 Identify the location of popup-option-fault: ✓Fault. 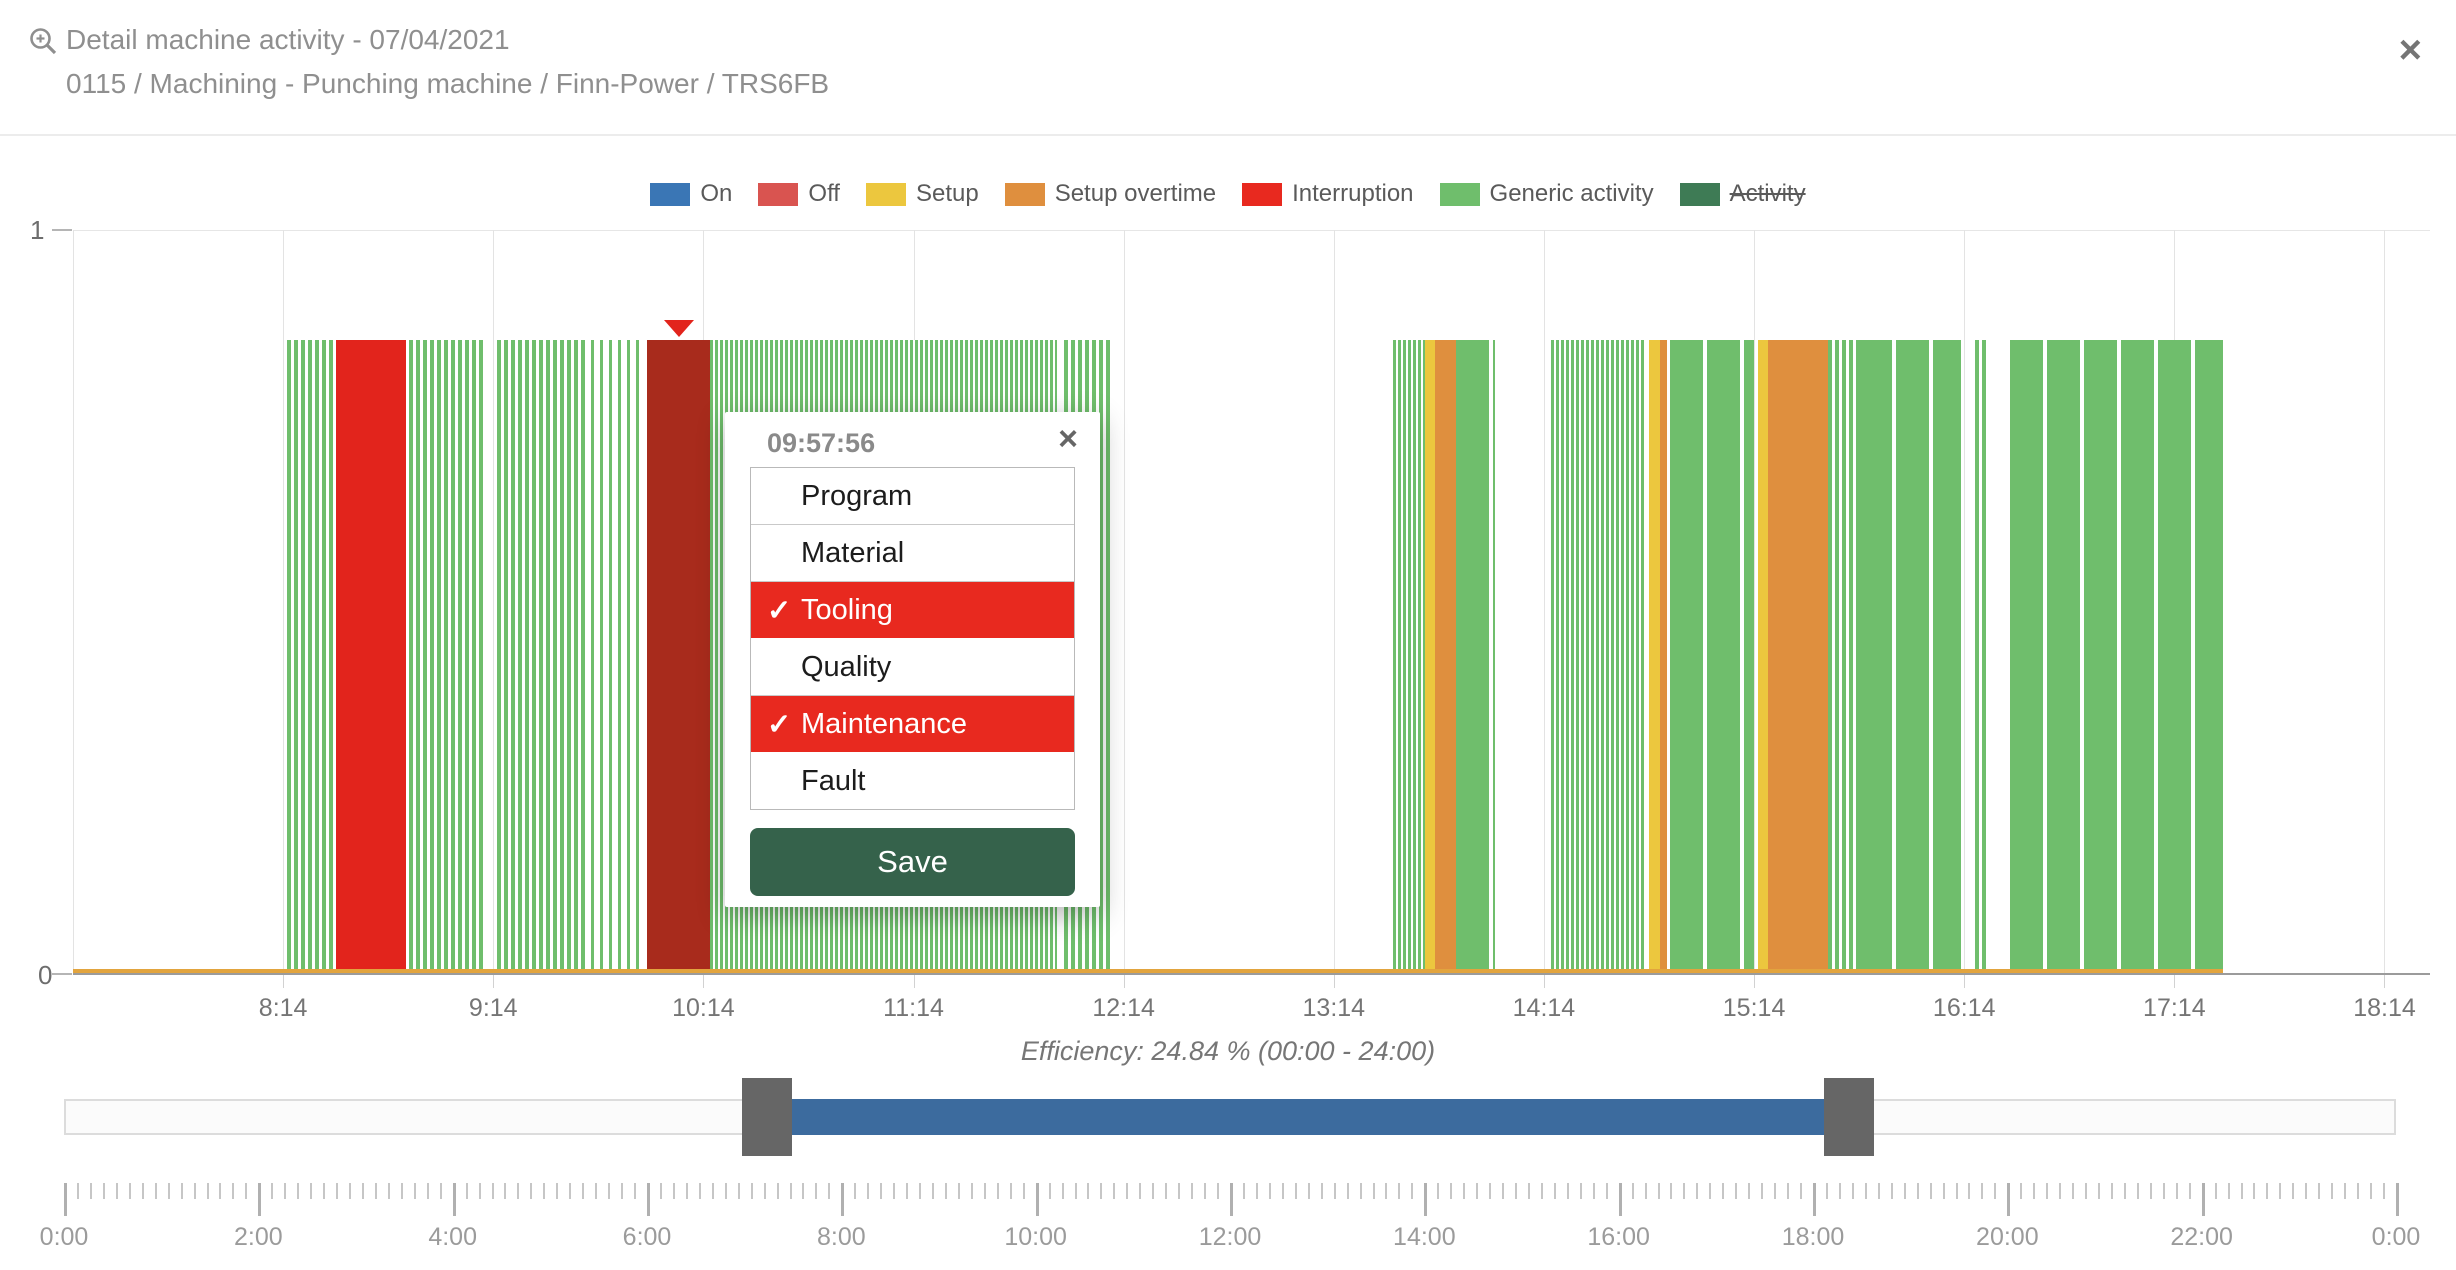
(912, 781).